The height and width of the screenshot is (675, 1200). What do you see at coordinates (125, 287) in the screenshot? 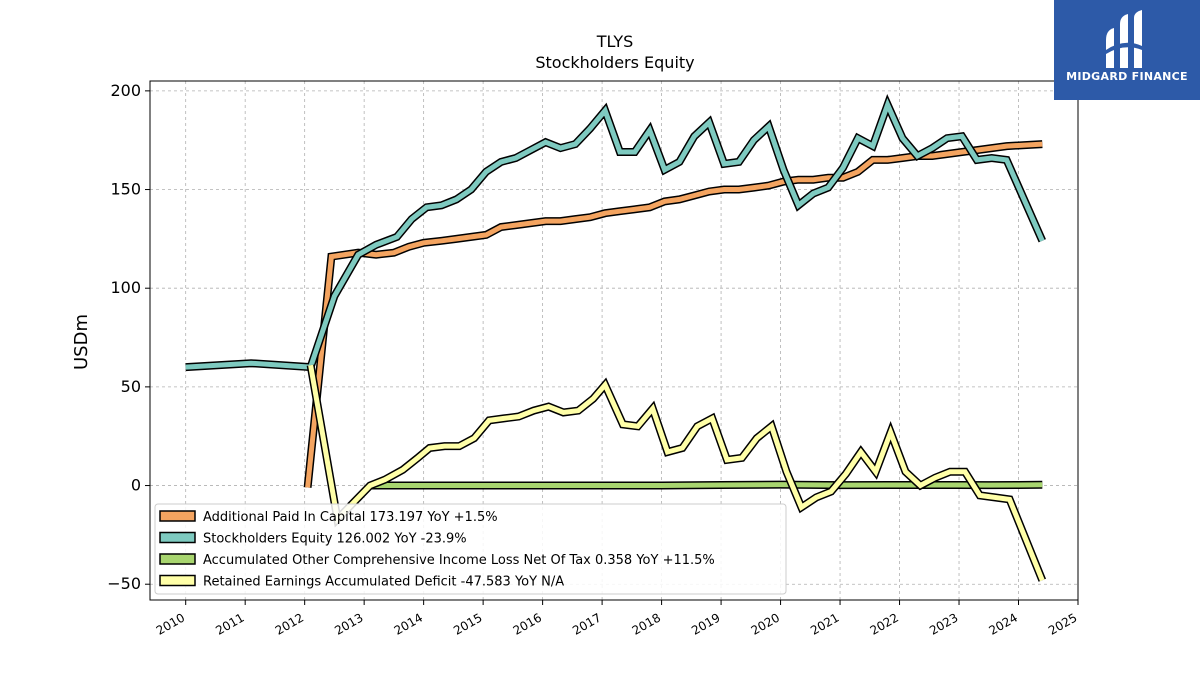
I see `y-tick-label: 100` at bounding box center [125, 287].